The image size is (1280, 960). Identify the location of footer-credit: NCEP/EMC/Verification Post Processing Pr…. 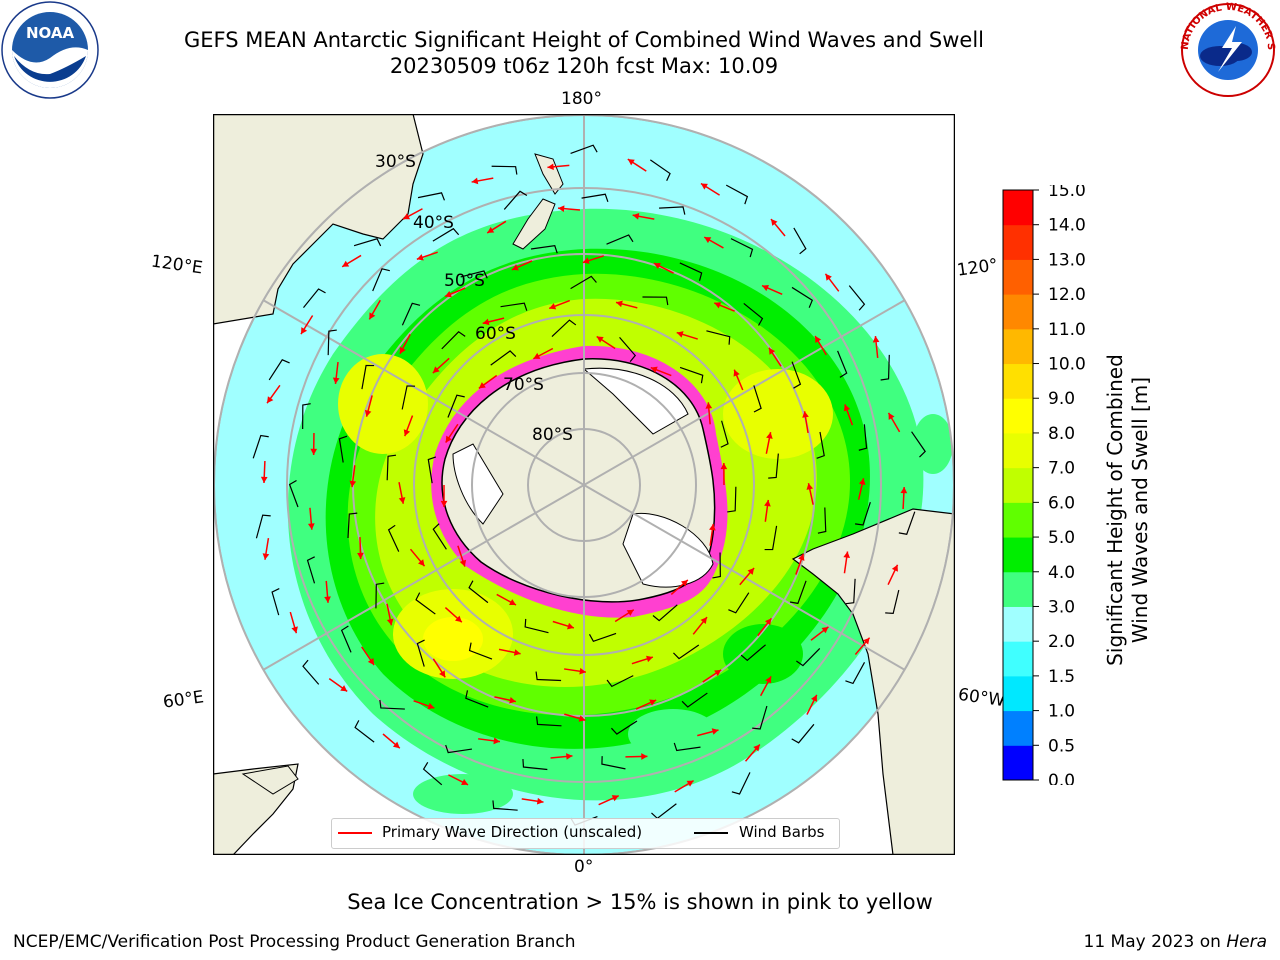
(294, 942).